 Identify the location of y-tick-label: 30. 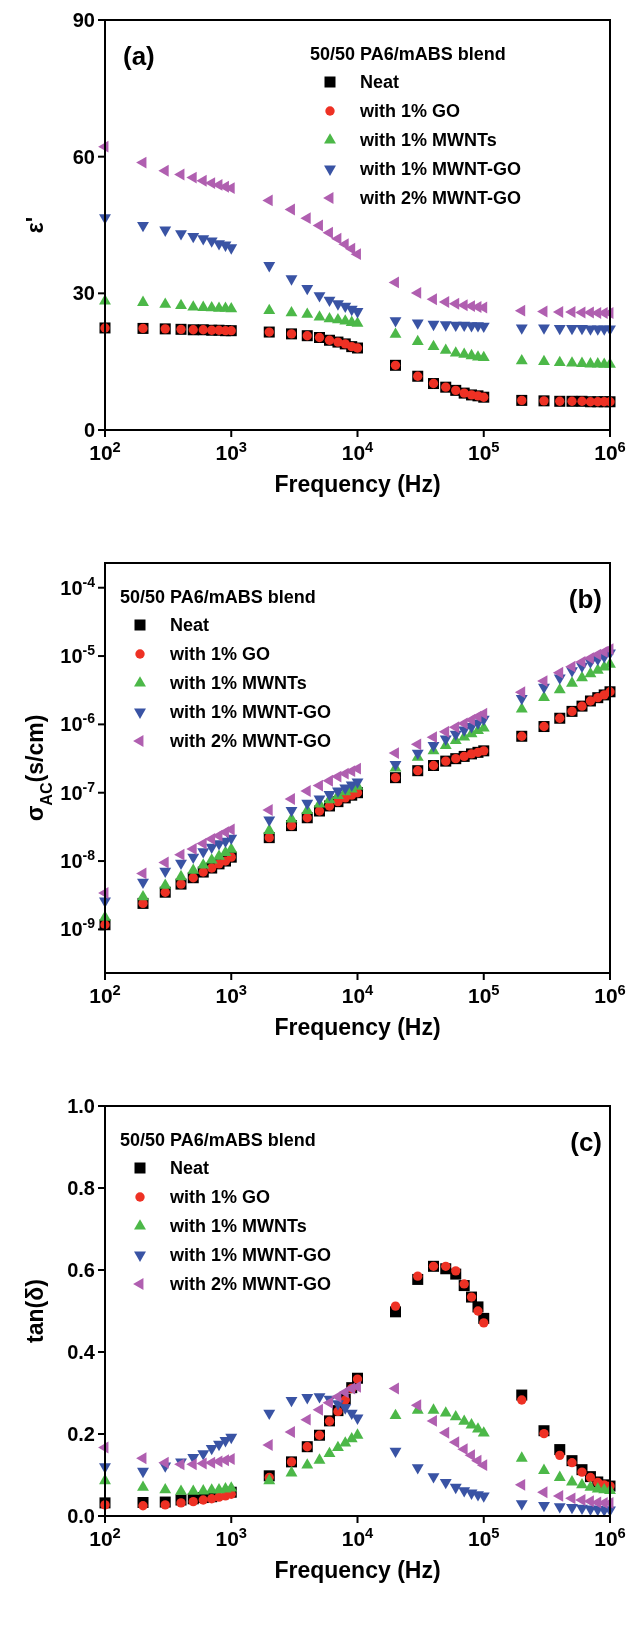
(83, 293).